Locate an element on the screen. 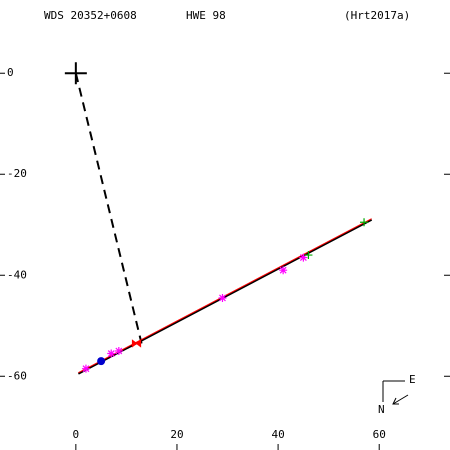 This screenshot has width=450, height=450. x-tick-label: 60 is located at coordinates (379, 434).